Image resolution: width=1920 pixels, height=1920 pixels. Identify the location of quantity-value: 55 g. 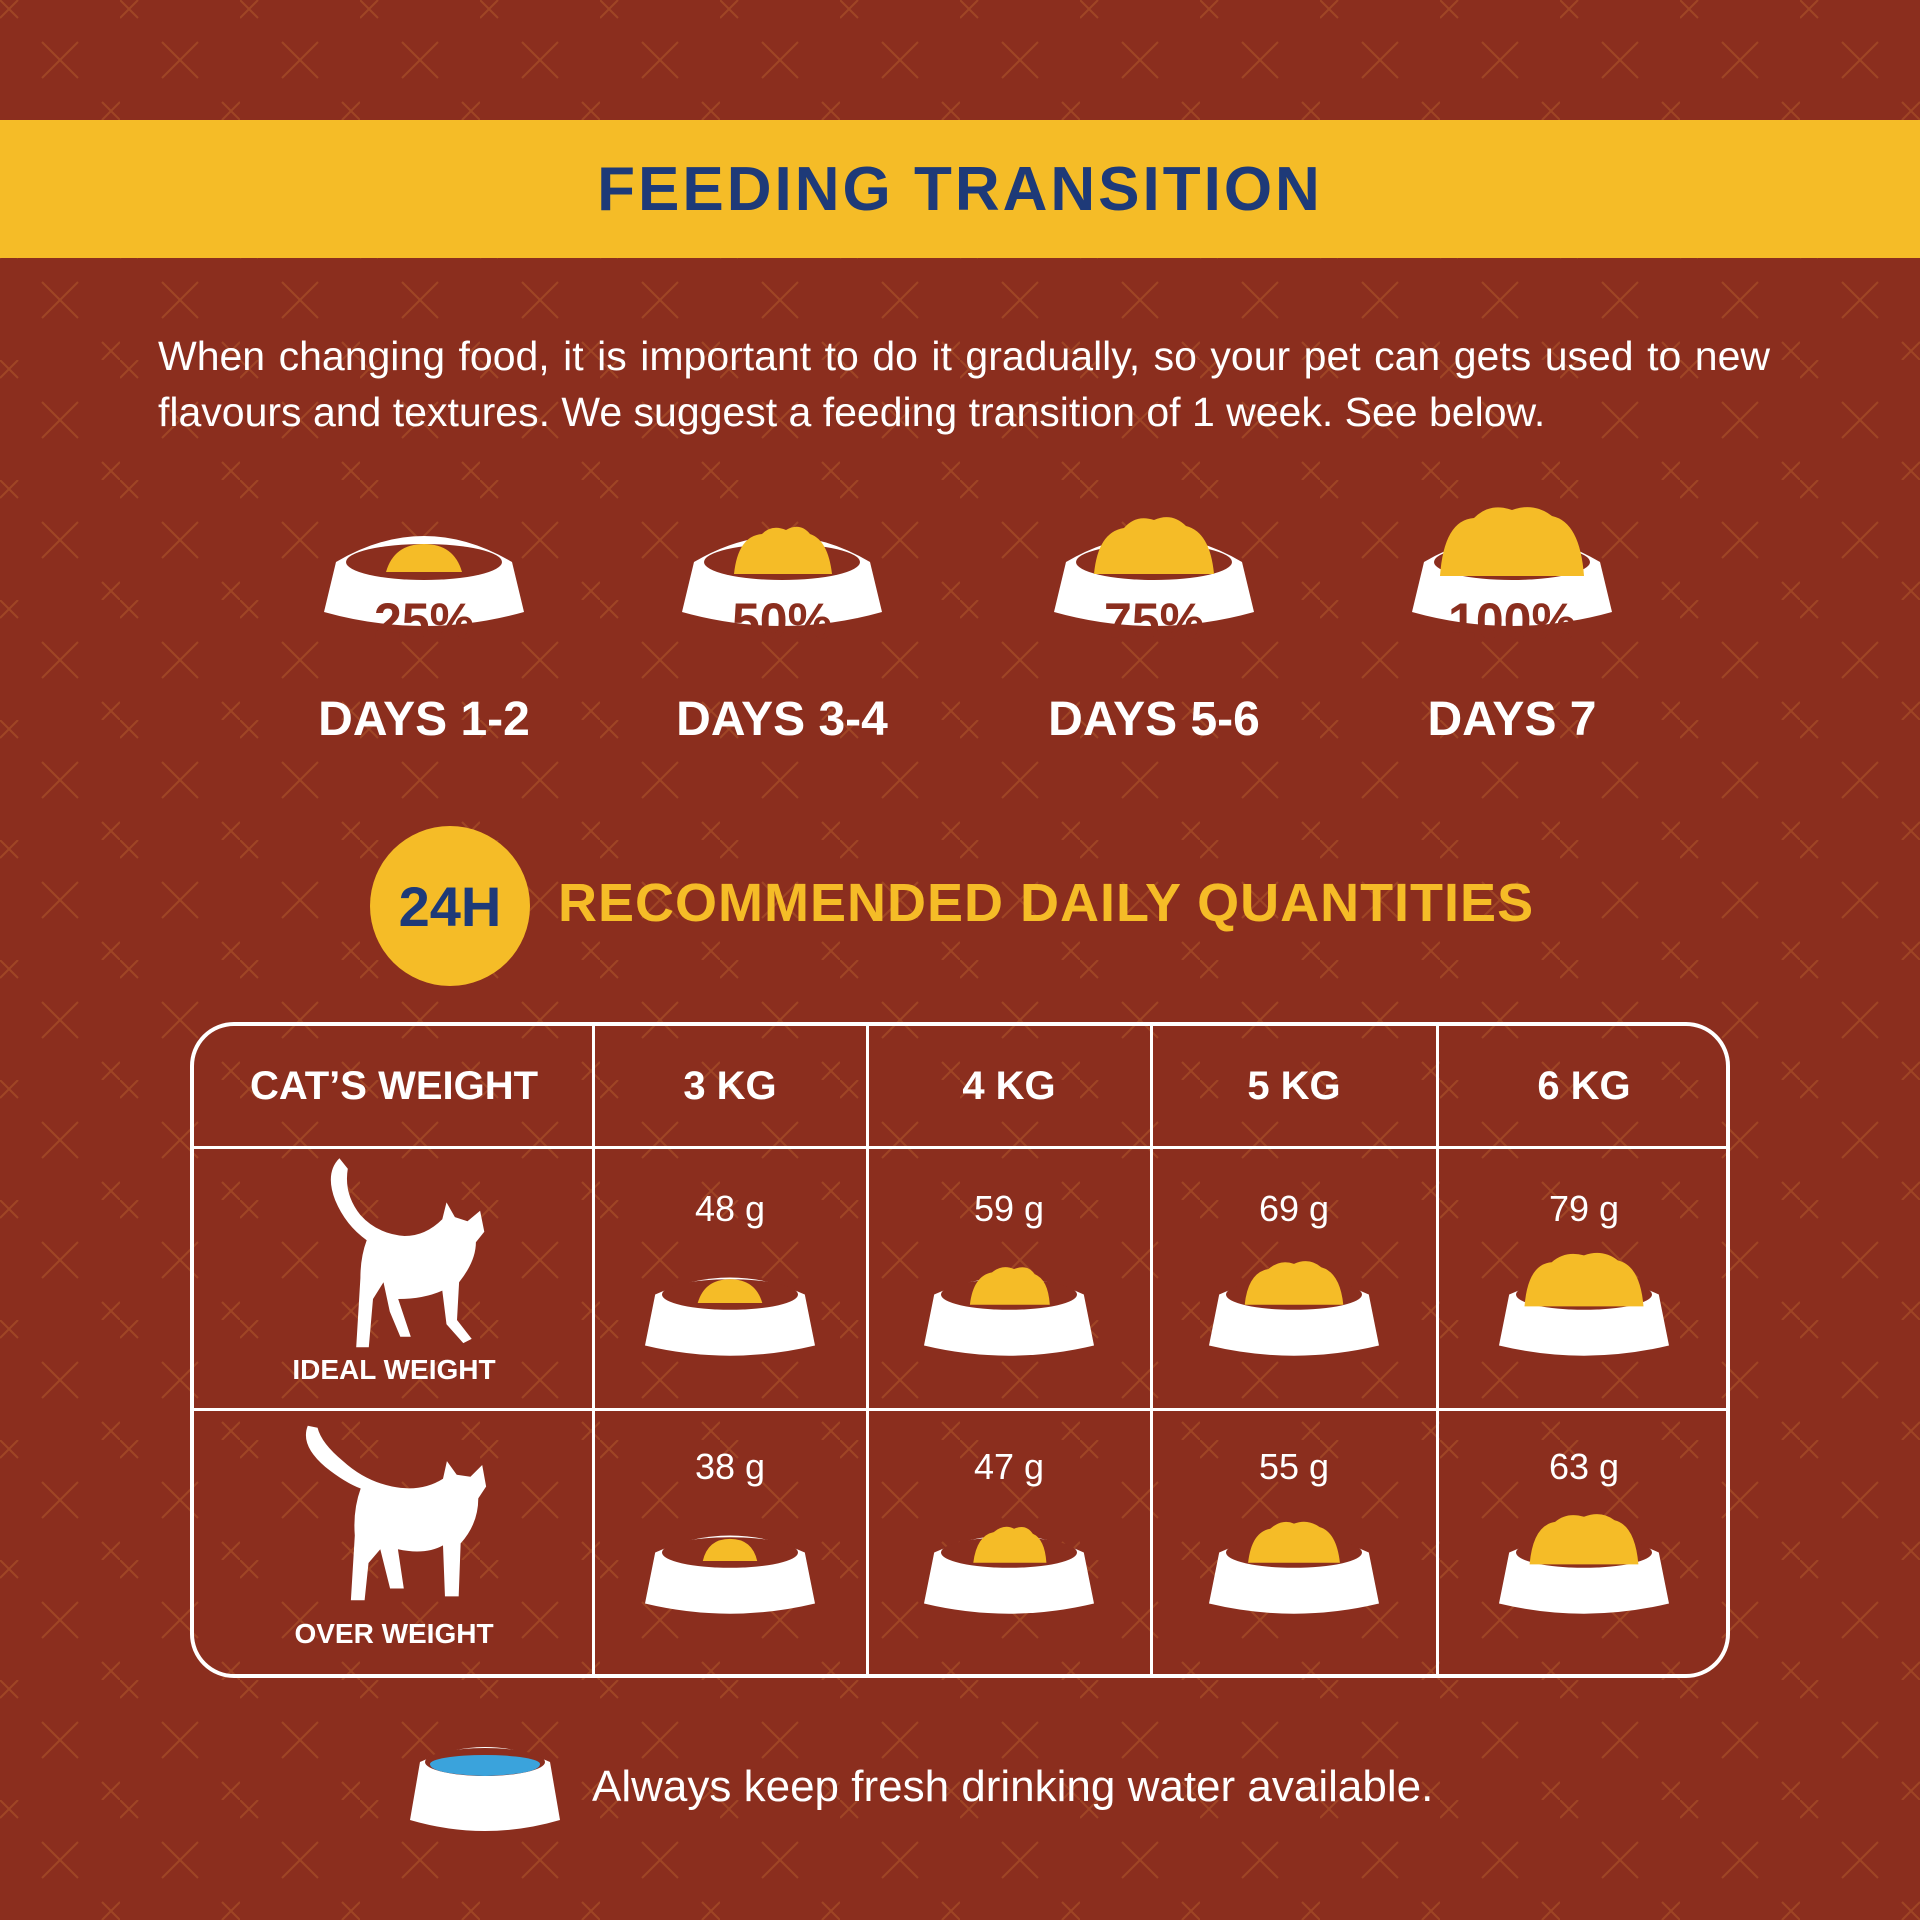
(1294, 1466).